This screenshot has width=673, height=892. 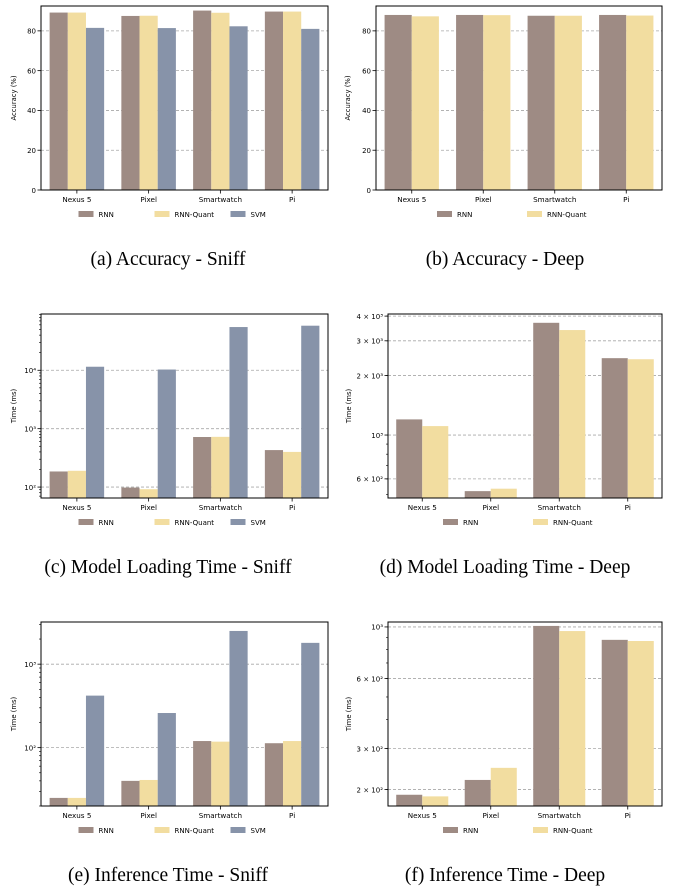 What do you see at coordinates (168, 567) in the screenshot?
I see `caption-model-loading-sniff: (c) Model Loading Time - Sniff` at bounding box center [168, 567].